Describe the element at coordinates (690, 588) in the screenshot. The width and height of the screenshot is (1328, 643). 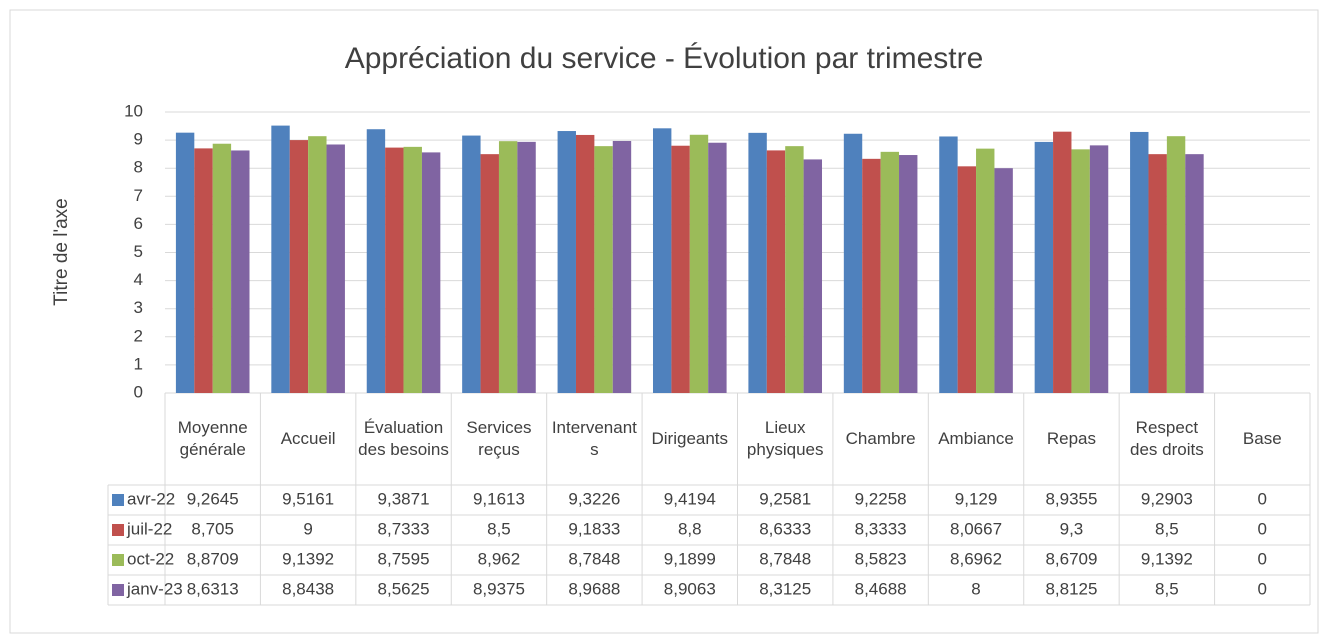
I see `table-value: 8,9063` at that location.